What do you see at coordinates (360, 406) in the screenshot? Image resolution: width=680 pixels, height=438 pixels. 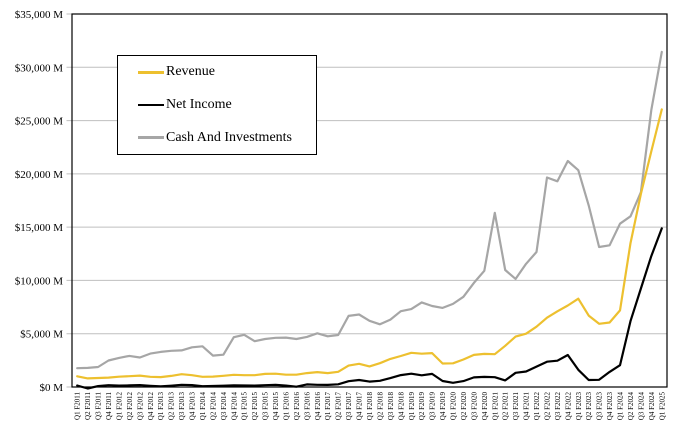 I see `x-axis-tick-label: Q4 F2017` at bounding box center [360, 406].